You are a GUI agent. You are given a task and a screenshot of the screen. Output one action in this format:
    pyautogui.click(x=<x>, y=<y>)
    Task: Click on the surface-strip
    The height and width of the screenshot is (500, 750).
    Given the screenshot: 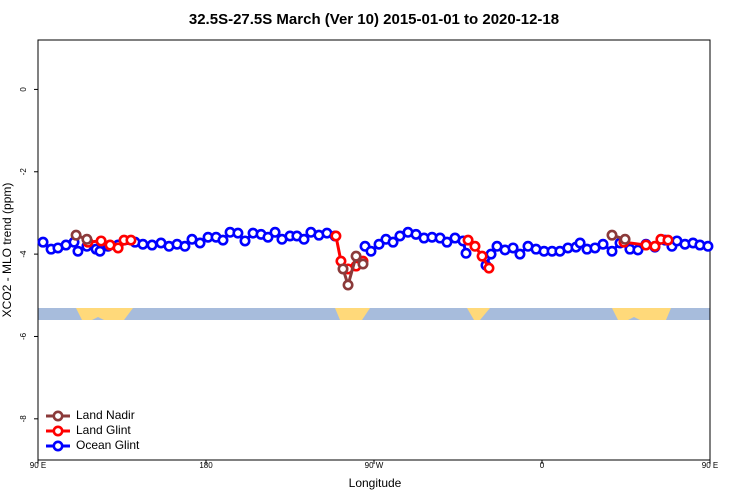 What is the action you would take?
    pyautogui.click(x=374, y=314)
    